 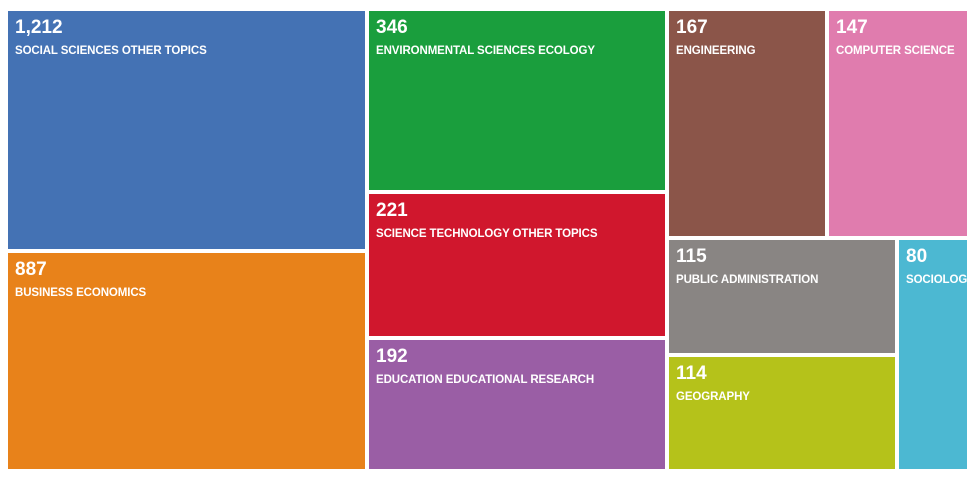 What do you see at coordinates (517, 265) in the screenshot?
I see `treemap-tile-science-technology-other-topics: 221 SCIENCE TECHNOLOGY OTHER TOPICS` at bounding box center [517, 265].